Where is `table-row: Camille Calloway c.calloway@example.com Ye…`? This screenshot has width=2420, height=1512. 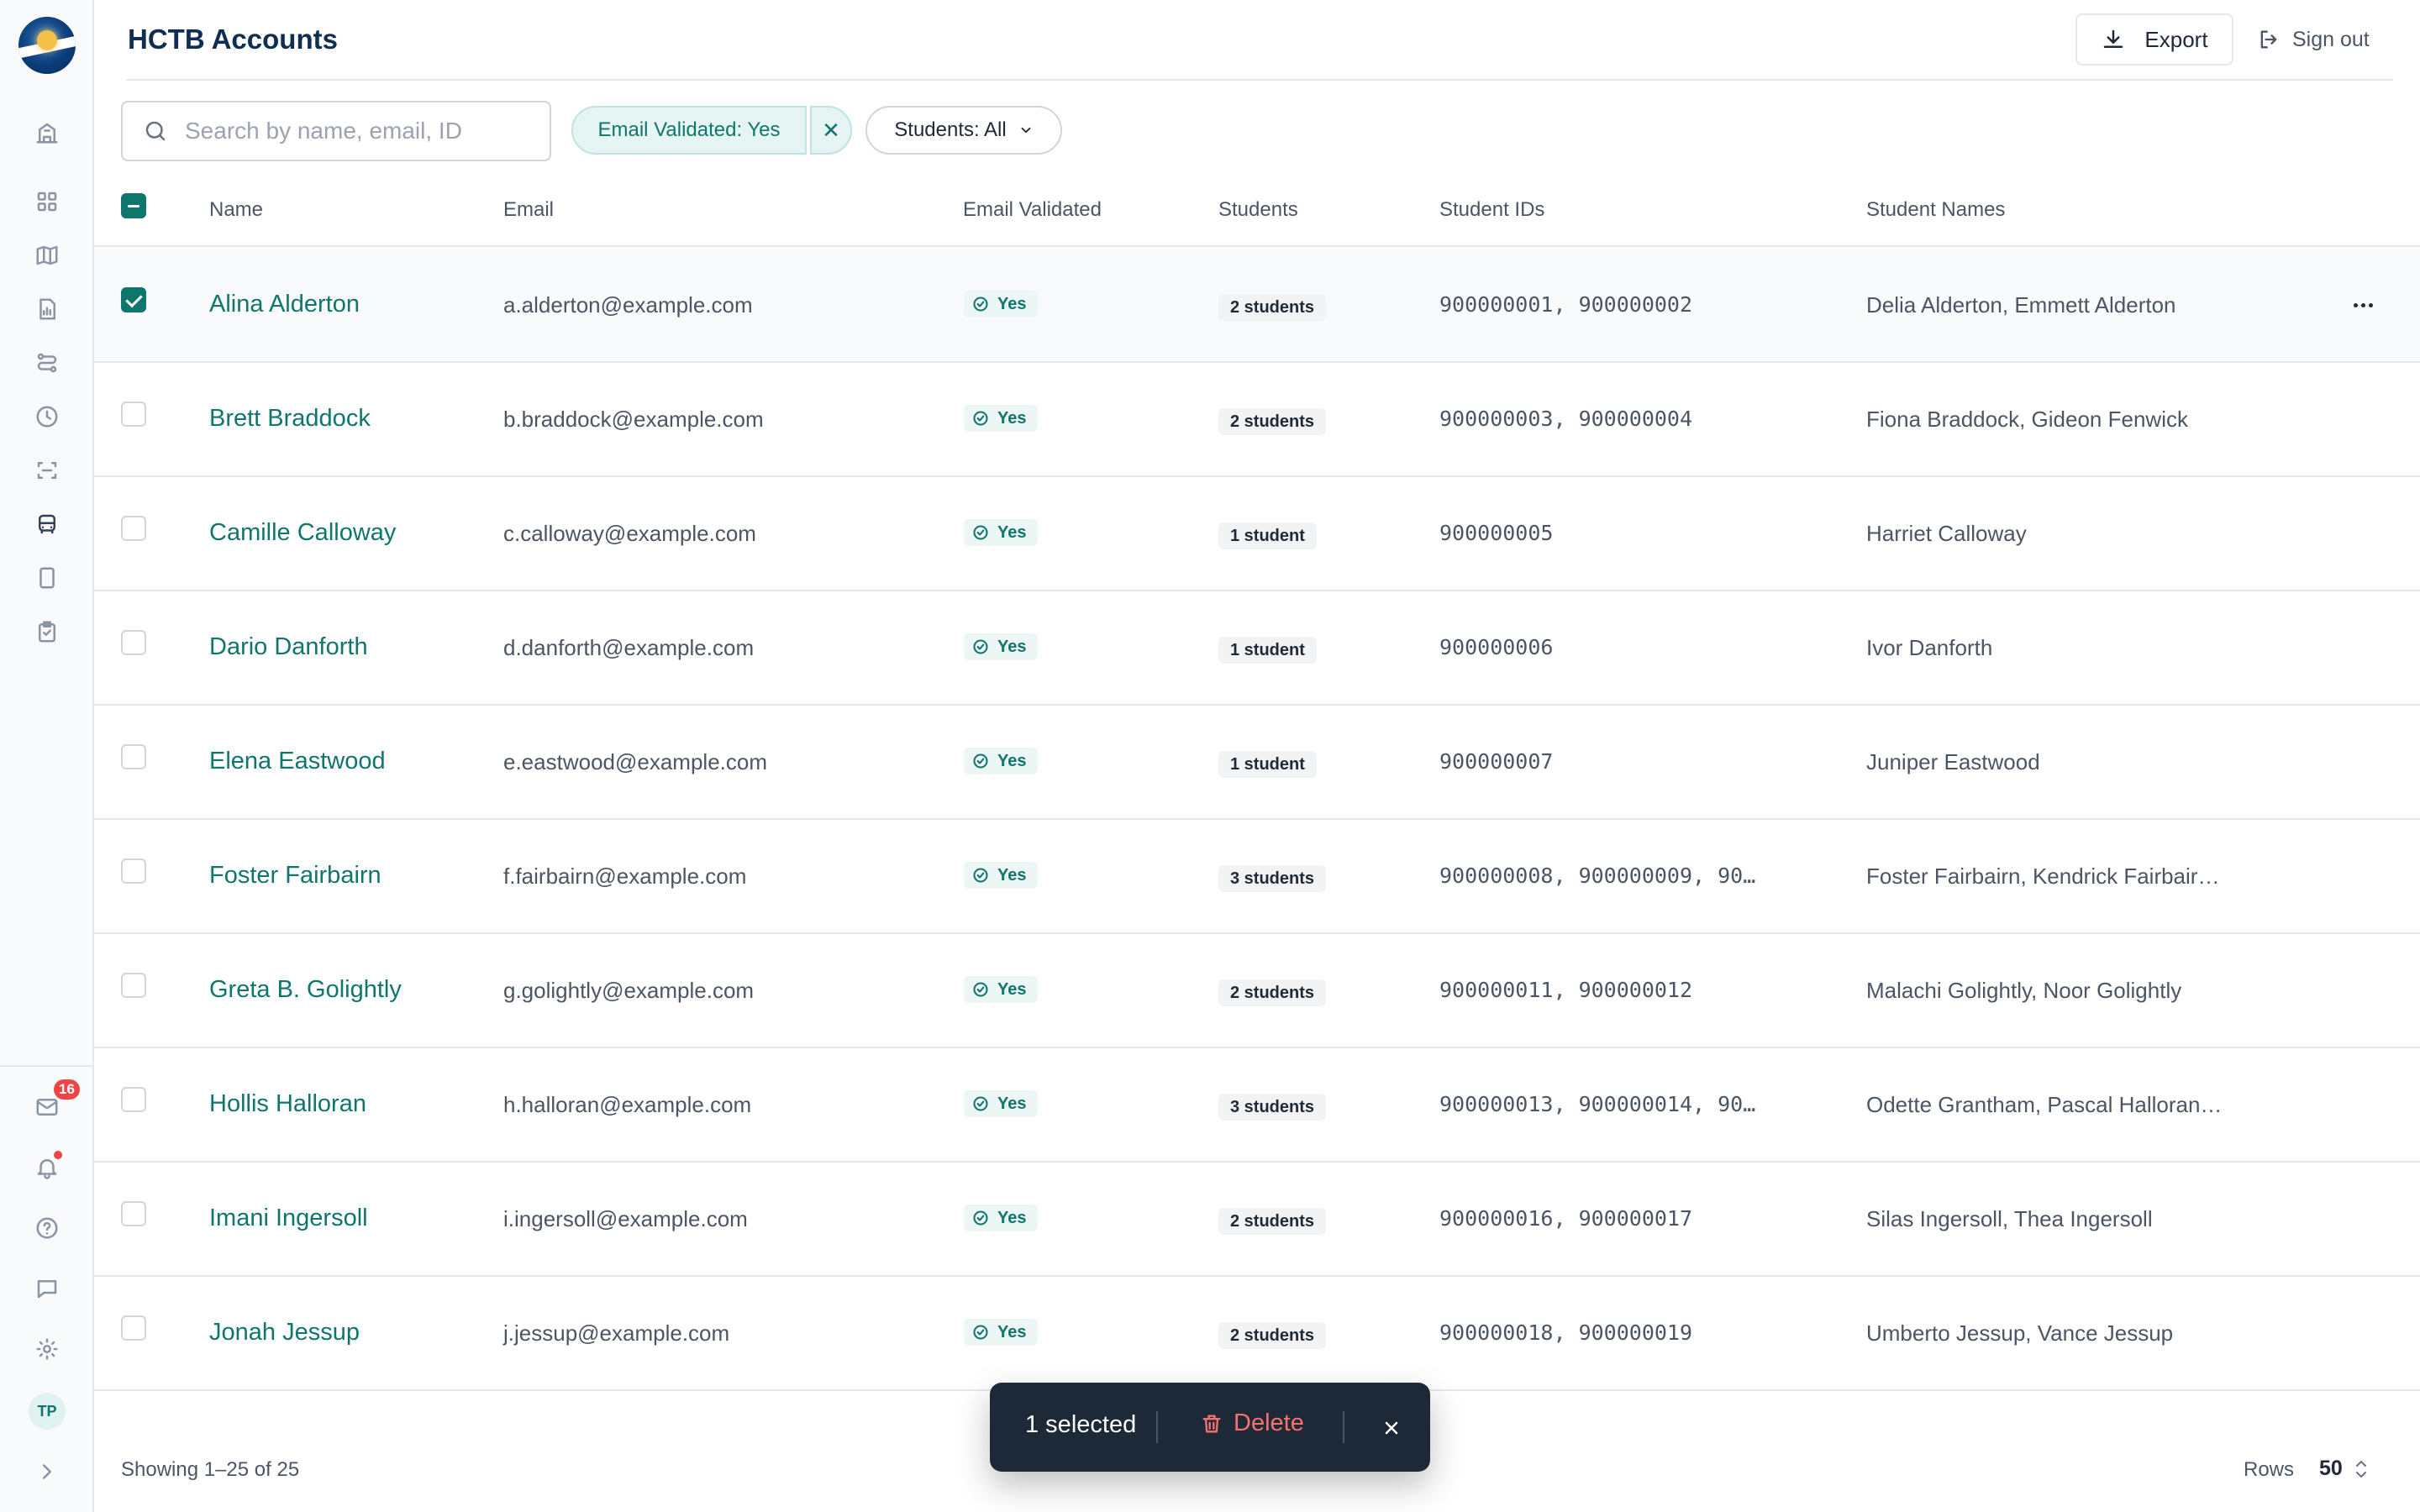
table-row: Camille Calloway c.calloway@example.com Ye… is located at coordinates (1257, 534).